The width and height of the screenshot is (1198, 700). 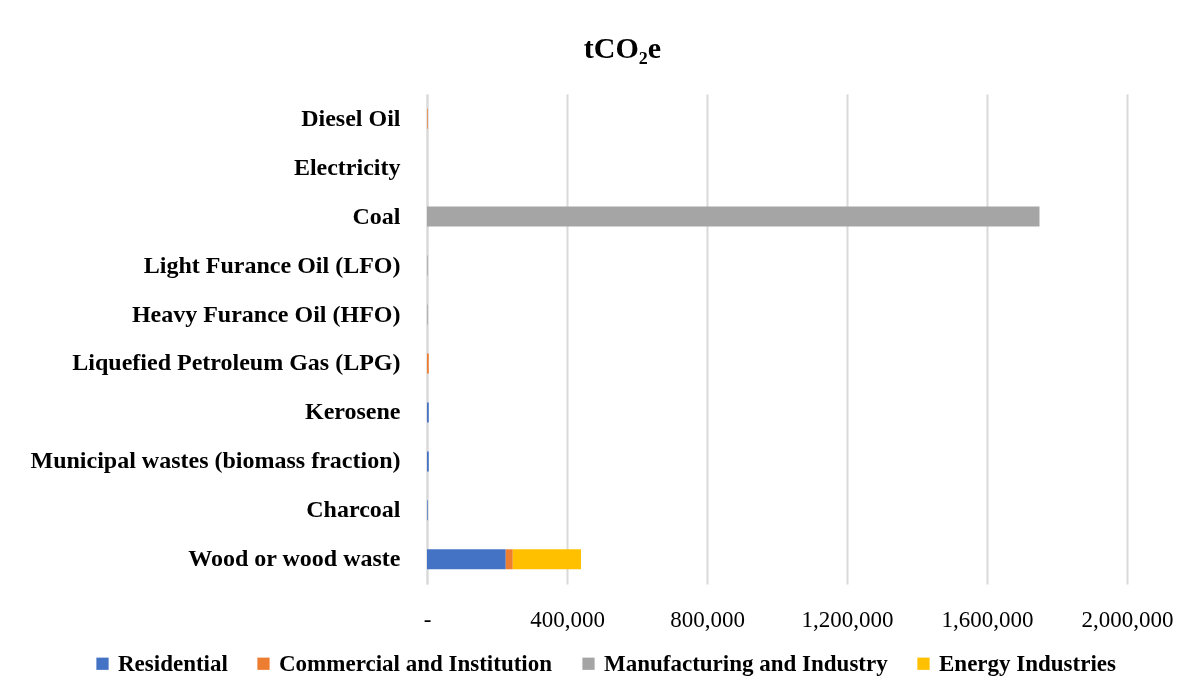 What do you see at coordinates (1127, 619) in the screenshot?
I see `x-tick-label: 2,000,000` at bounding box center [1127, 619].